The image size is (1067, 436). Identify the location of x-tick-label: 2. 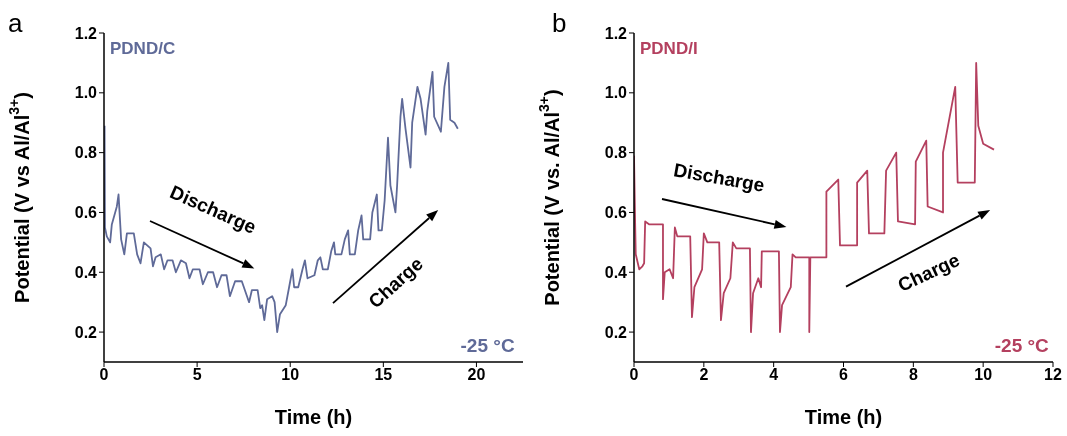
(704, 375).